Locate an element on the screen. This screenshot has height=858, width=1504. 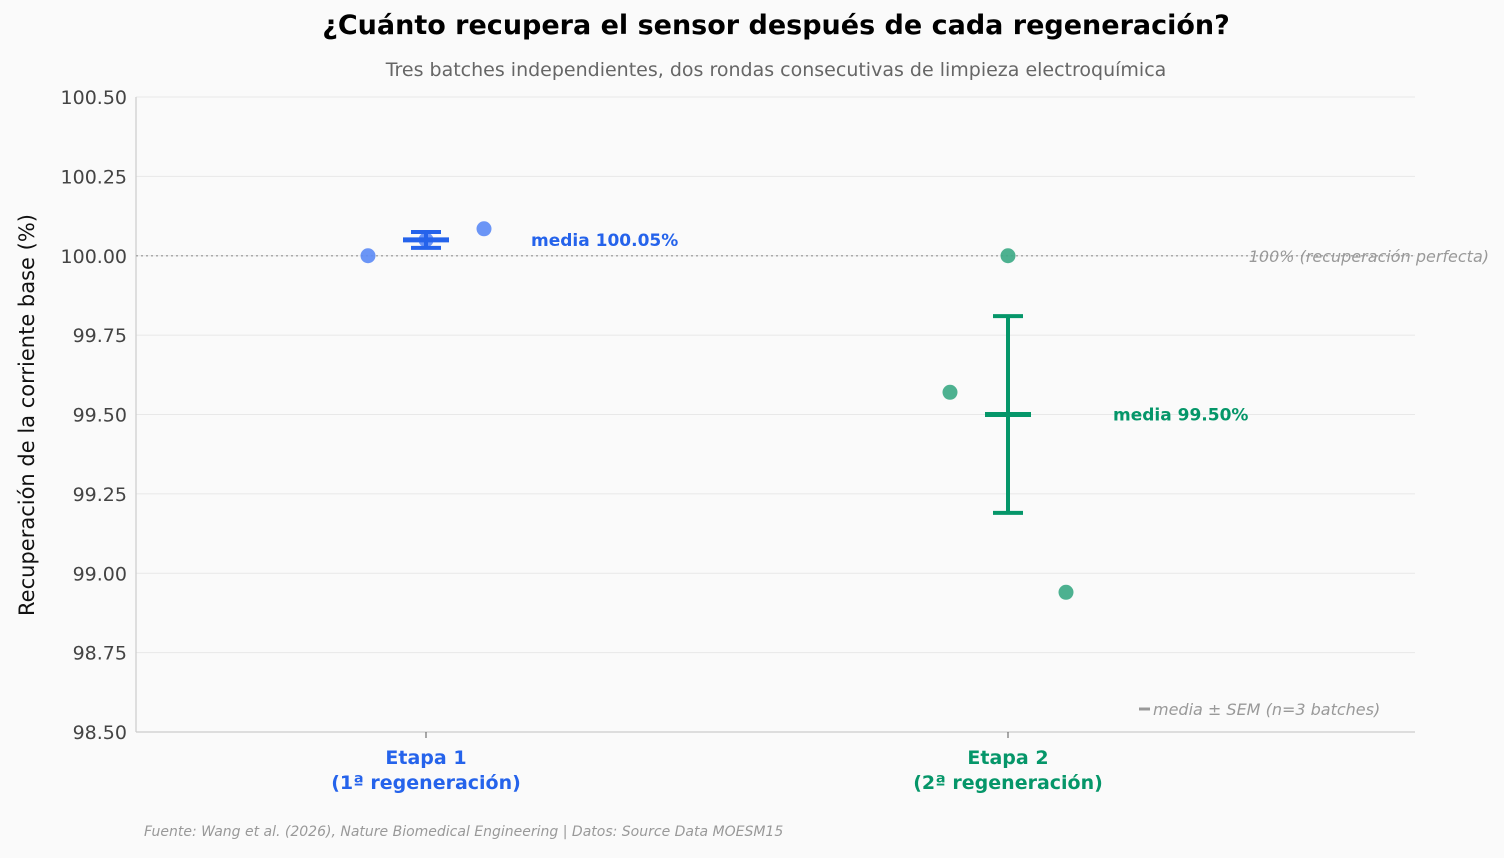
y-tick-label: 99.25 is located at coordinates (100, 495).